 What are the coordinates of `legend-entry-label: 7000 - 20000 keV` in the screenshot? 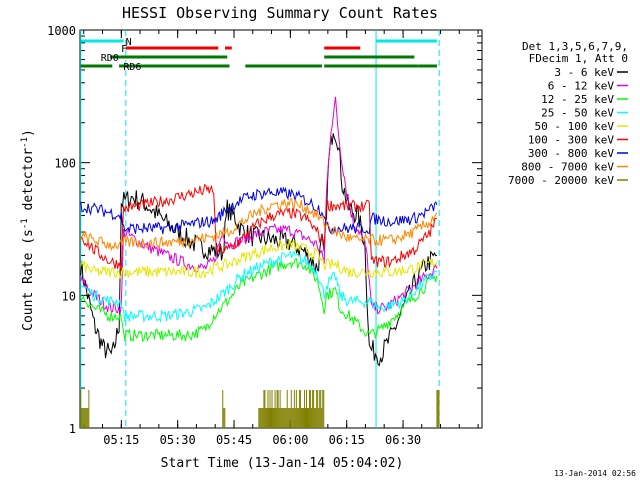 It's located at (561, 180).